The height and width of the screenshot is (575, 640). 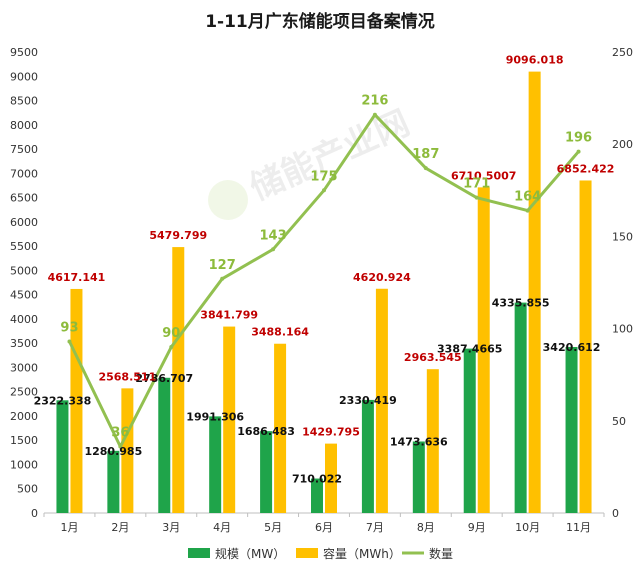 What do you see at coordinates (273, 527) in the screenshot?
I see `category-label: 5月` at bounding box center [273, 527].